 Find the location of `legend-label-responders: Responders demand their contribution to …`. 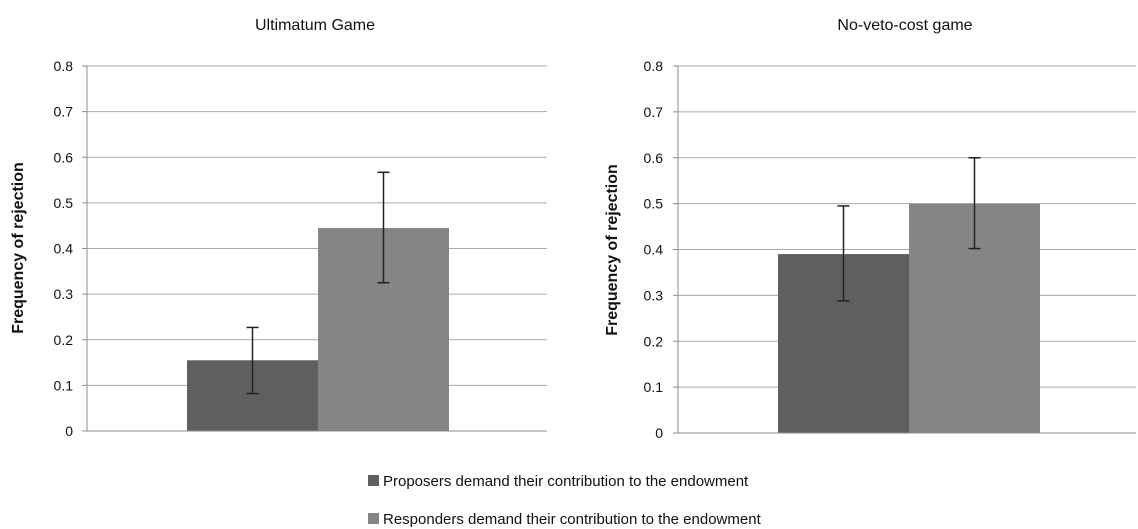

legend-label-responders: Responders demand their contribution to … is located at coordinates (572, 519).